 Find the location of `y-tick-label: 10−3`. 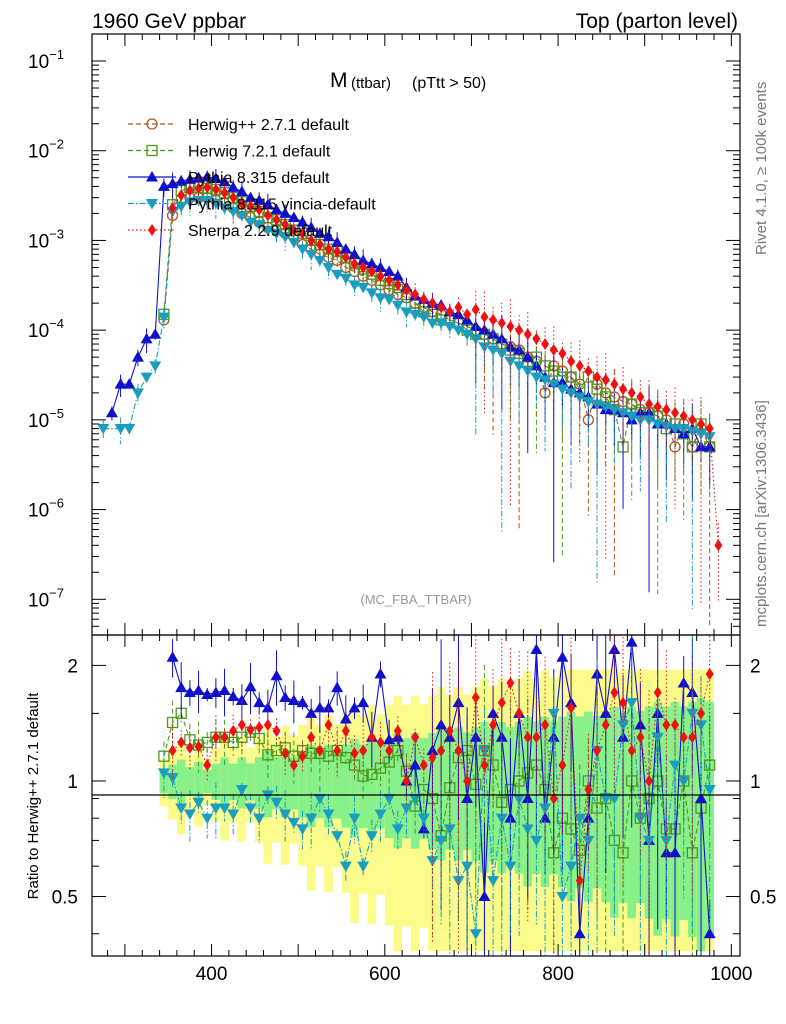

y-tick-label: 10−3 is located at coordinates (46, 239).